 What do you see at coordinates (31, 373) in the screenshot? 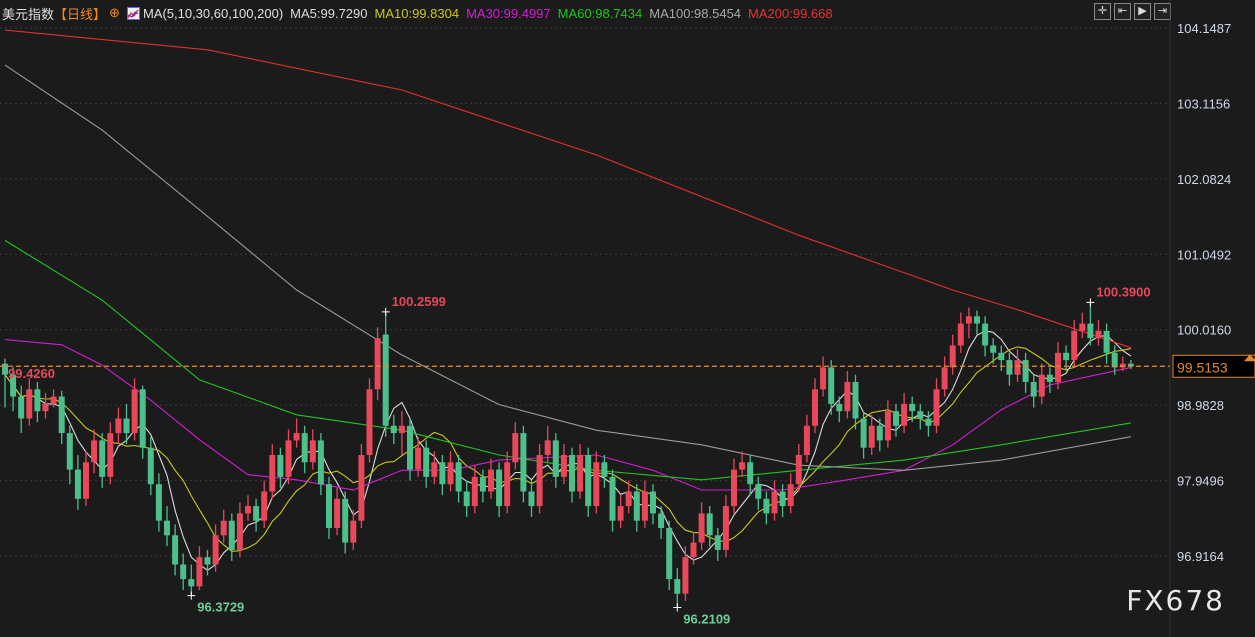
I see `reference-price-label: 99.4260` at bounding box center [31, 373].